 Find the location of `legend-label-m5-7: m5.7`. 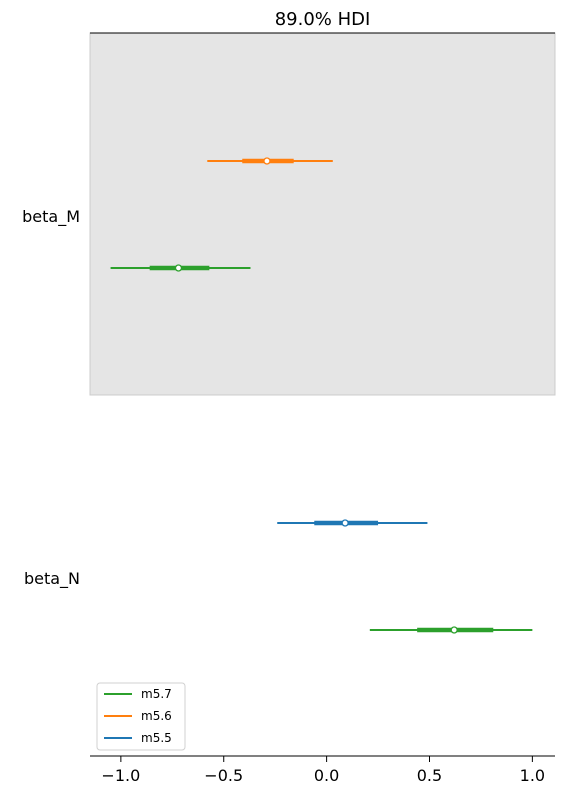

legend-label-m5-7: m5.7 is located at coordinates (156, 694).